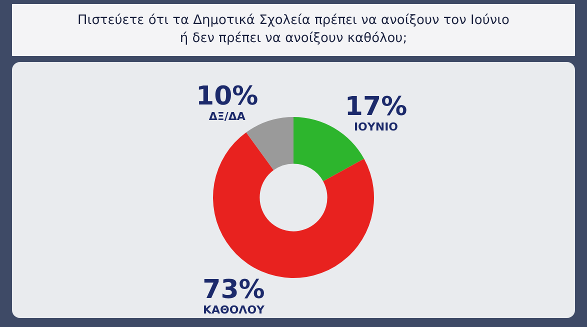 Image resolution: width=587 pixels, height=327 pixels. Describe the element at coordinates (233, 290) in the screenshot. I see `data-label: 73%` at that location.